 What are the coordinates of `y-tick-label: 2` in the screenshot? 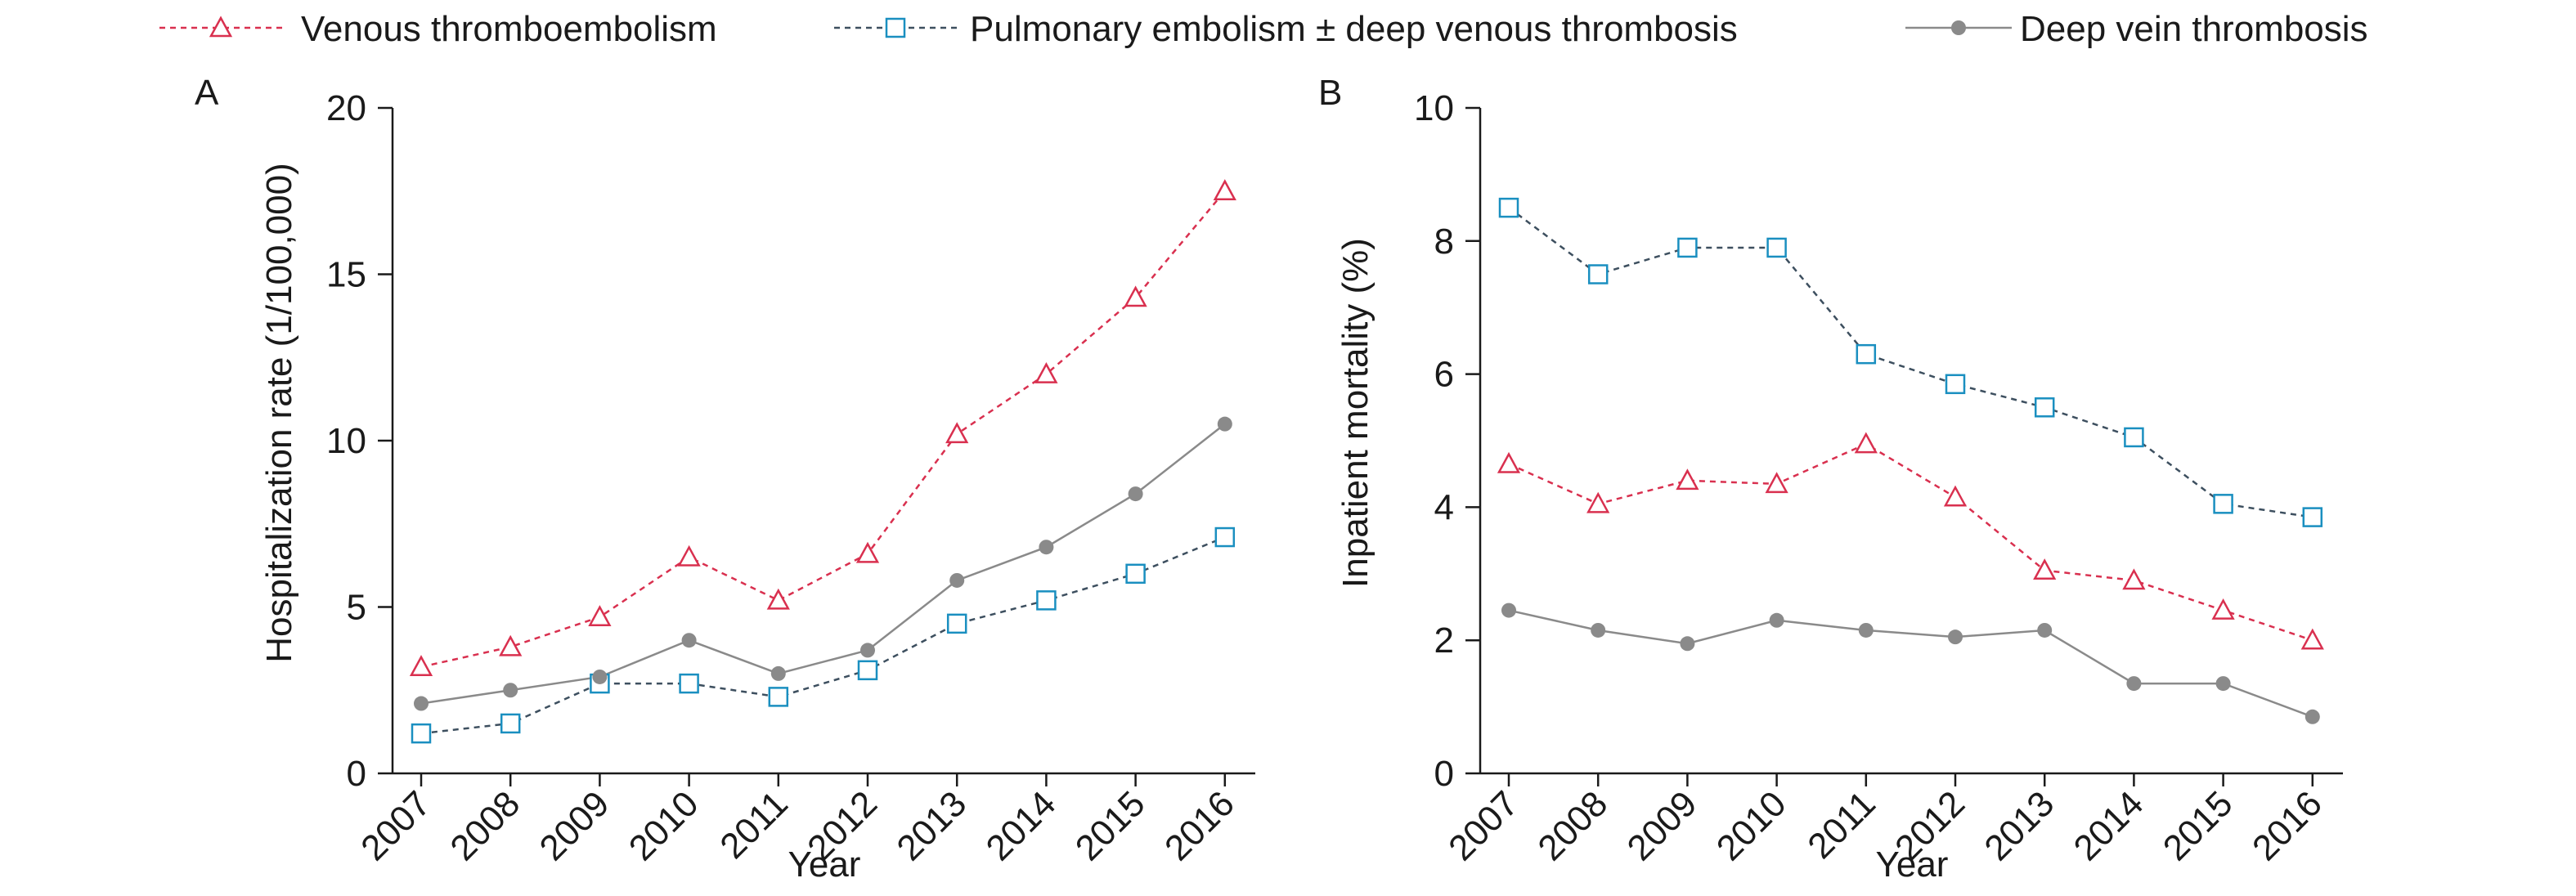 It's located at (1444, 641).